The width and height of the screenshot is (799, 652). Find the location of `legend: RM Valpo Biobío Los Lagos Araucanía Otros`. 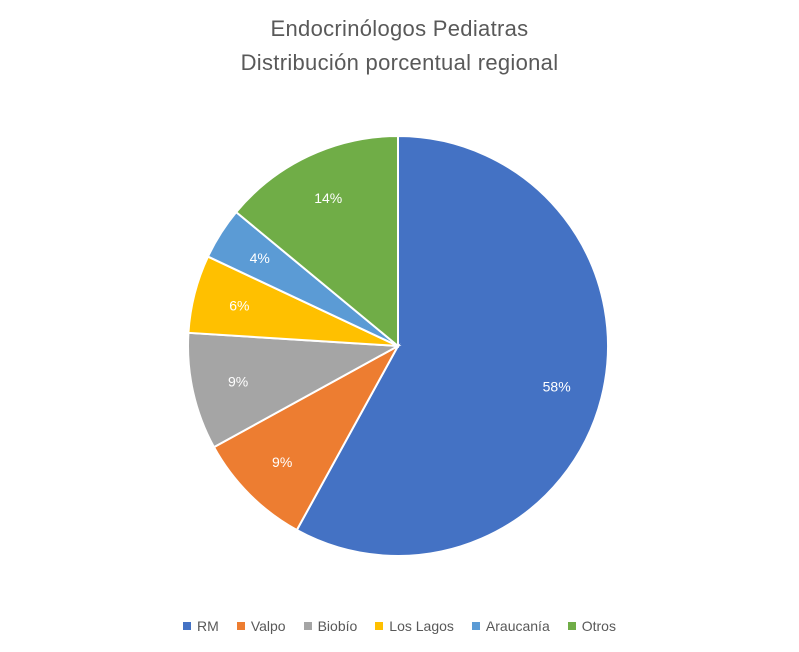

legend: RM Valpo Biobío Los Lagos Araucanía Otros is located at coordinates (399, 626).